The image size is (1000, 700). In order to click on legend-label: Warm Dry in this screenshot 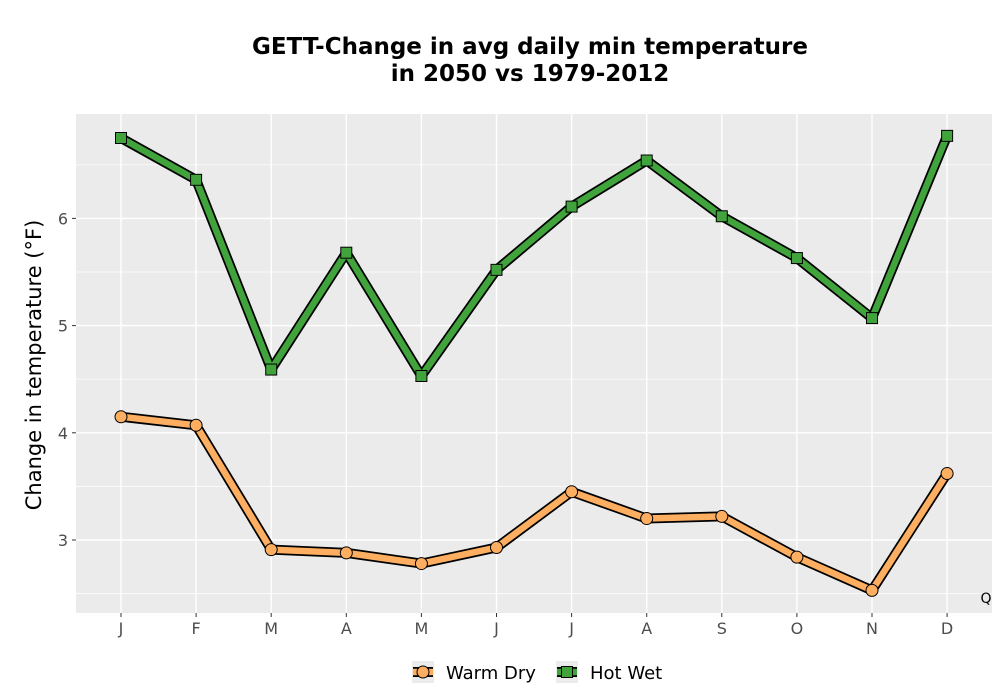, I will do `click(491, 673)`.